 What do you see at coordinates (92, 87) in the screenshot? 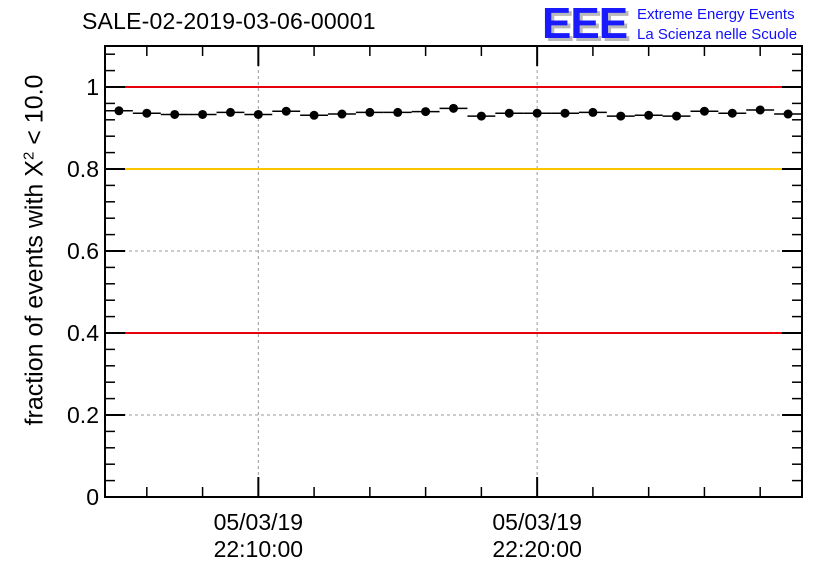
I see `y-tick-label: 1` at bounding box center [92, 87].